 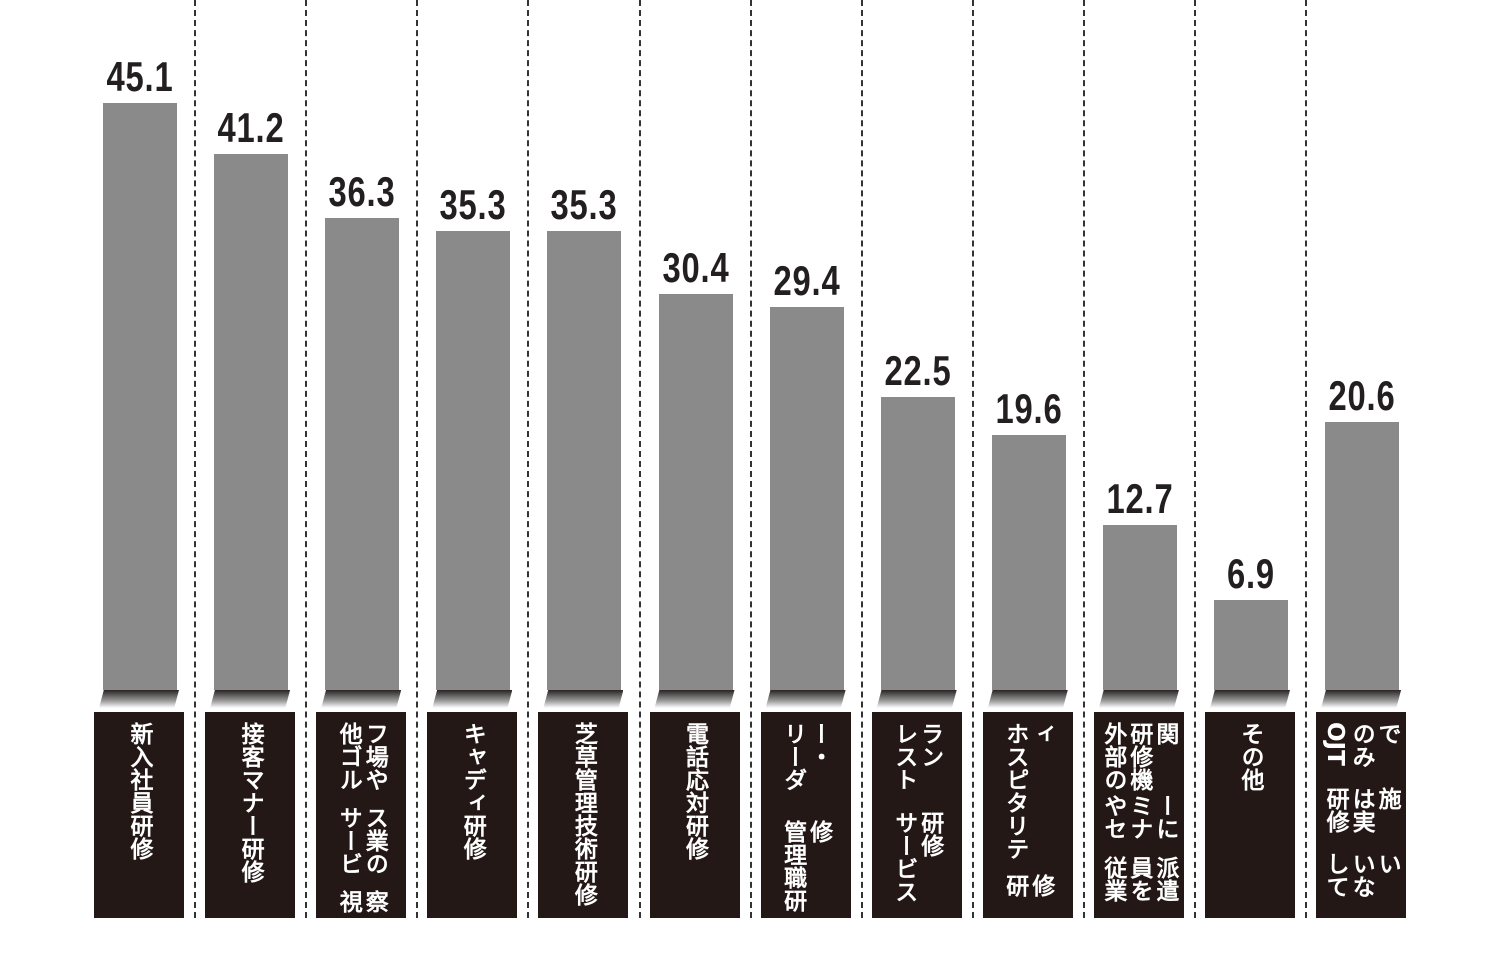 I want to click on data-label: 45.1, so click(x=140, y=76).